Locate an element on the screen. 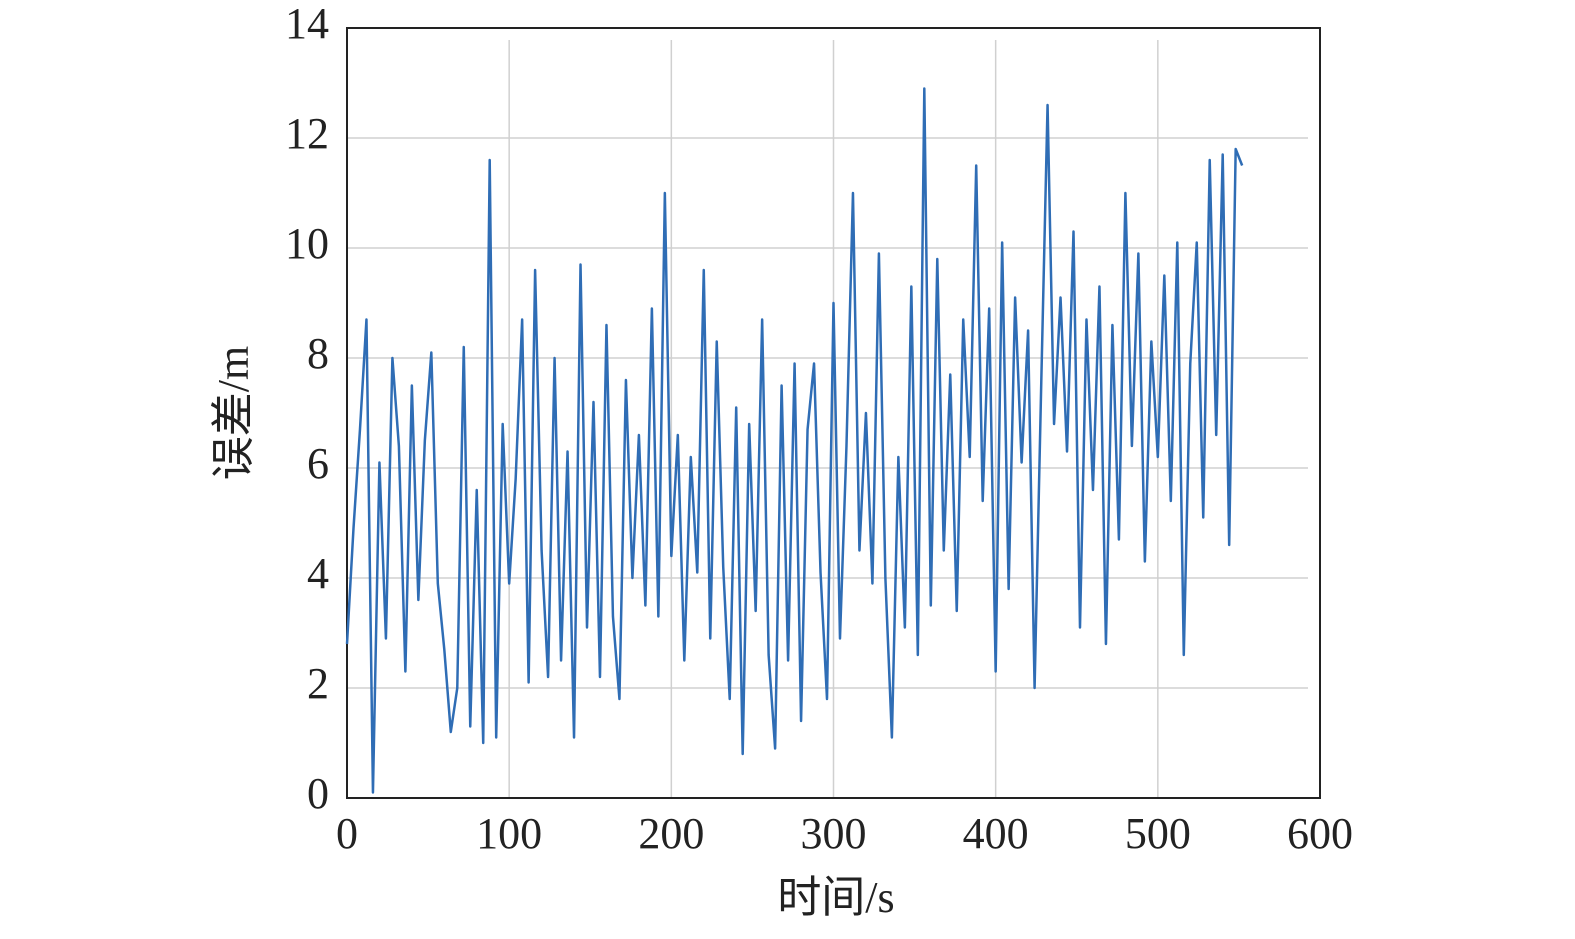 The width and height of the screenshot is (1575, 939). x-tick-label: 200 is located at coordinates (671, 833).